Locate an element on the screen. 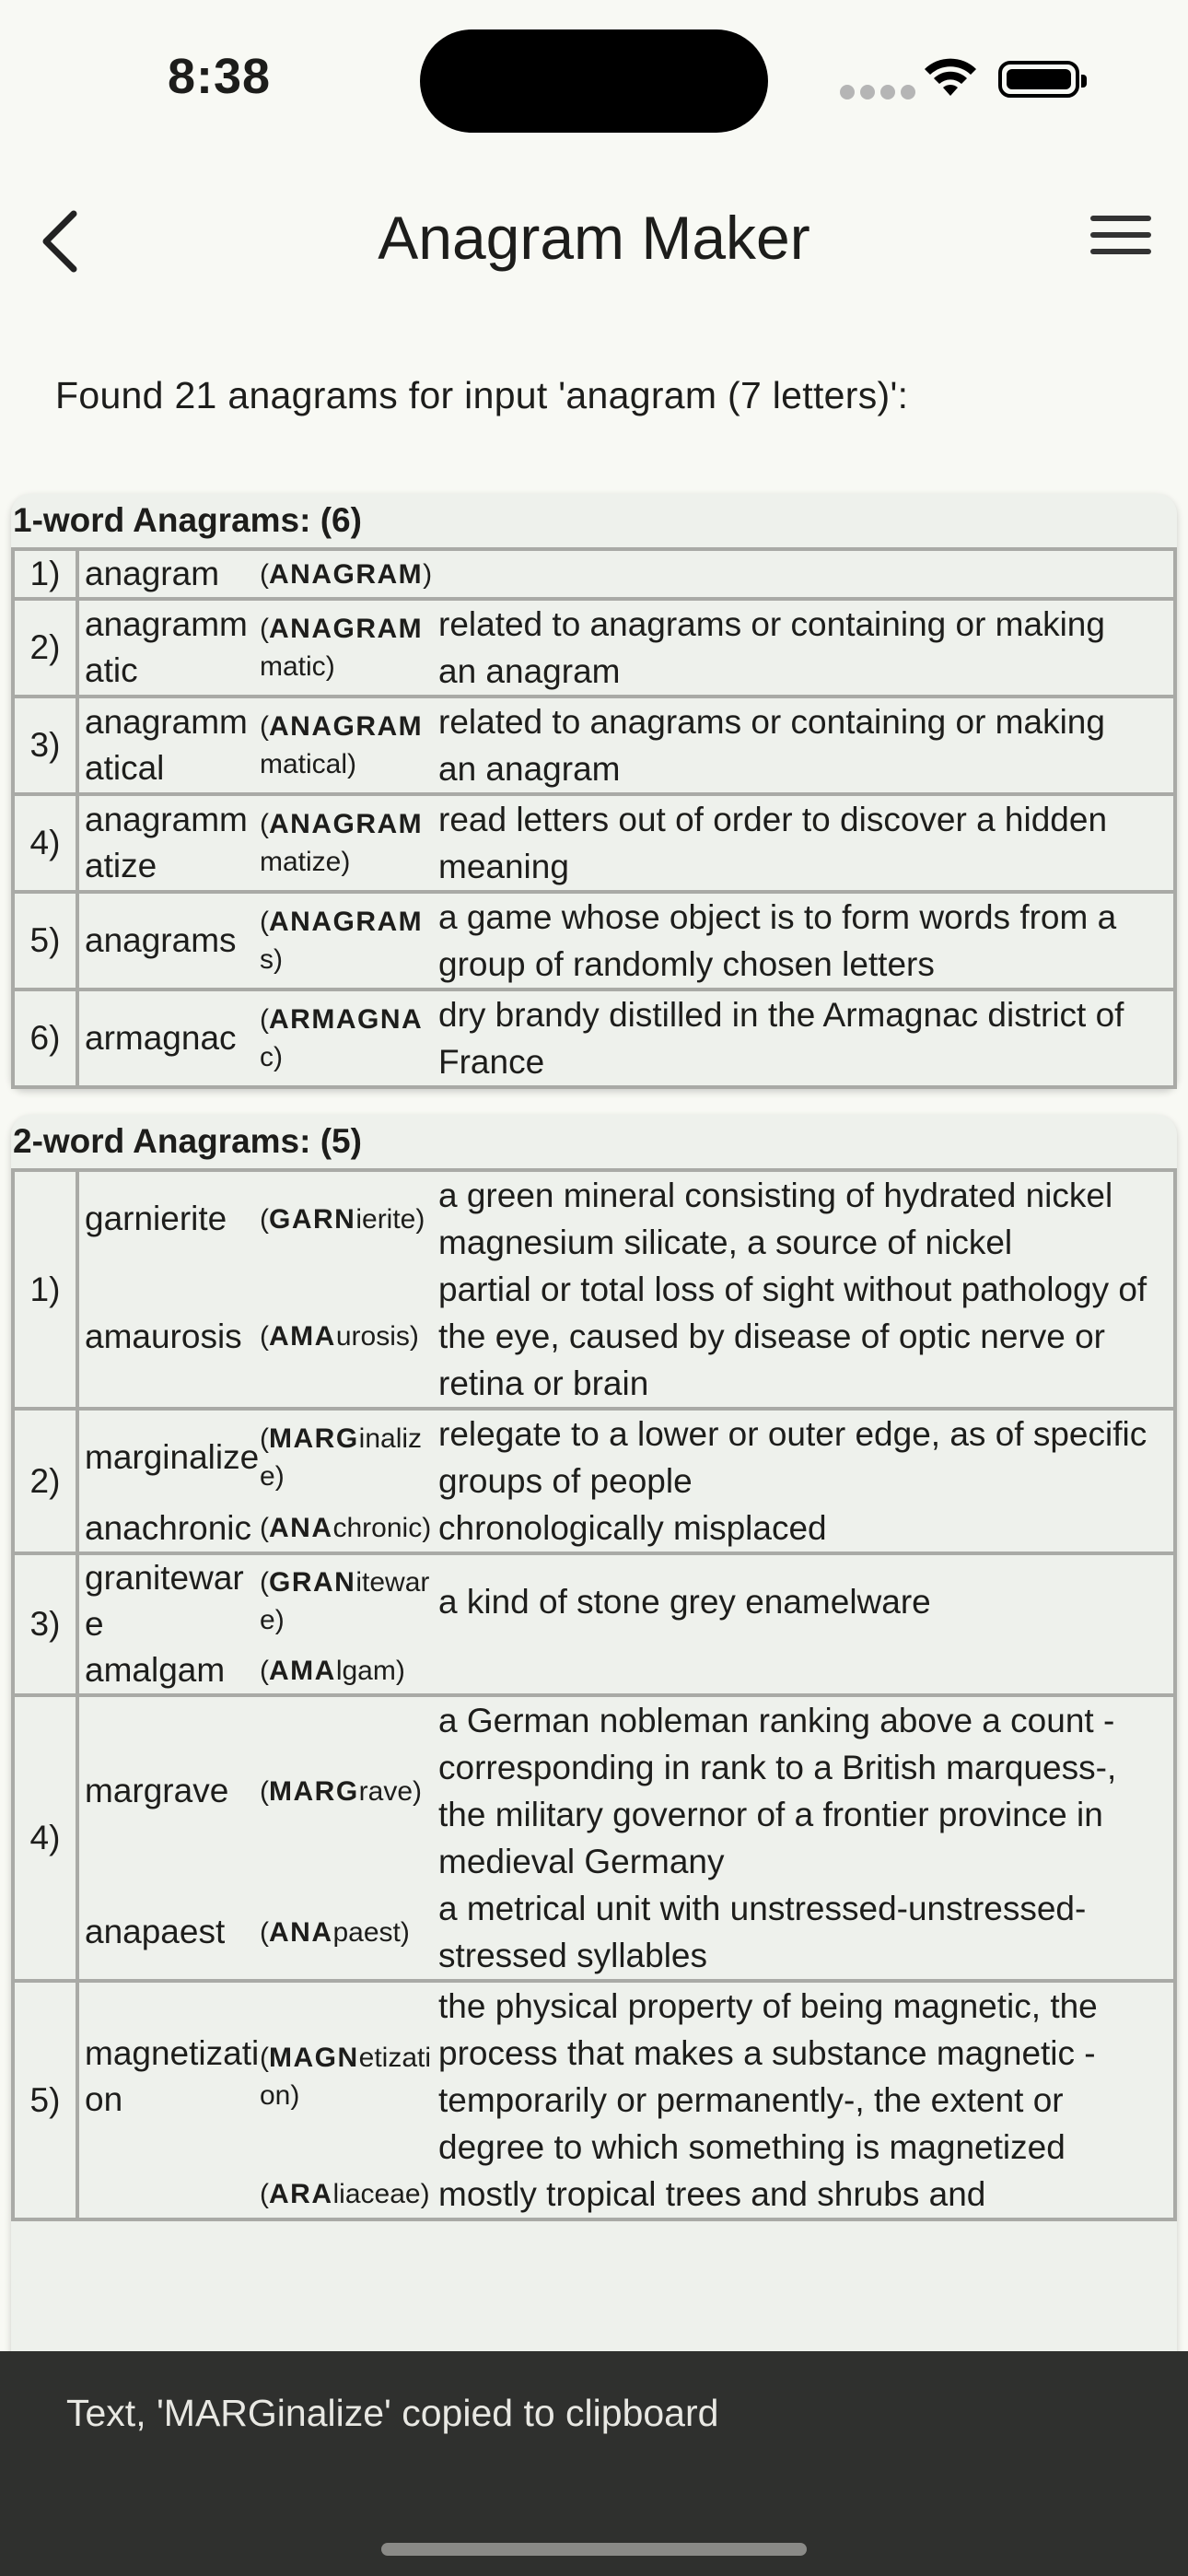  dynamic-island is located at coordinates (594, 81).